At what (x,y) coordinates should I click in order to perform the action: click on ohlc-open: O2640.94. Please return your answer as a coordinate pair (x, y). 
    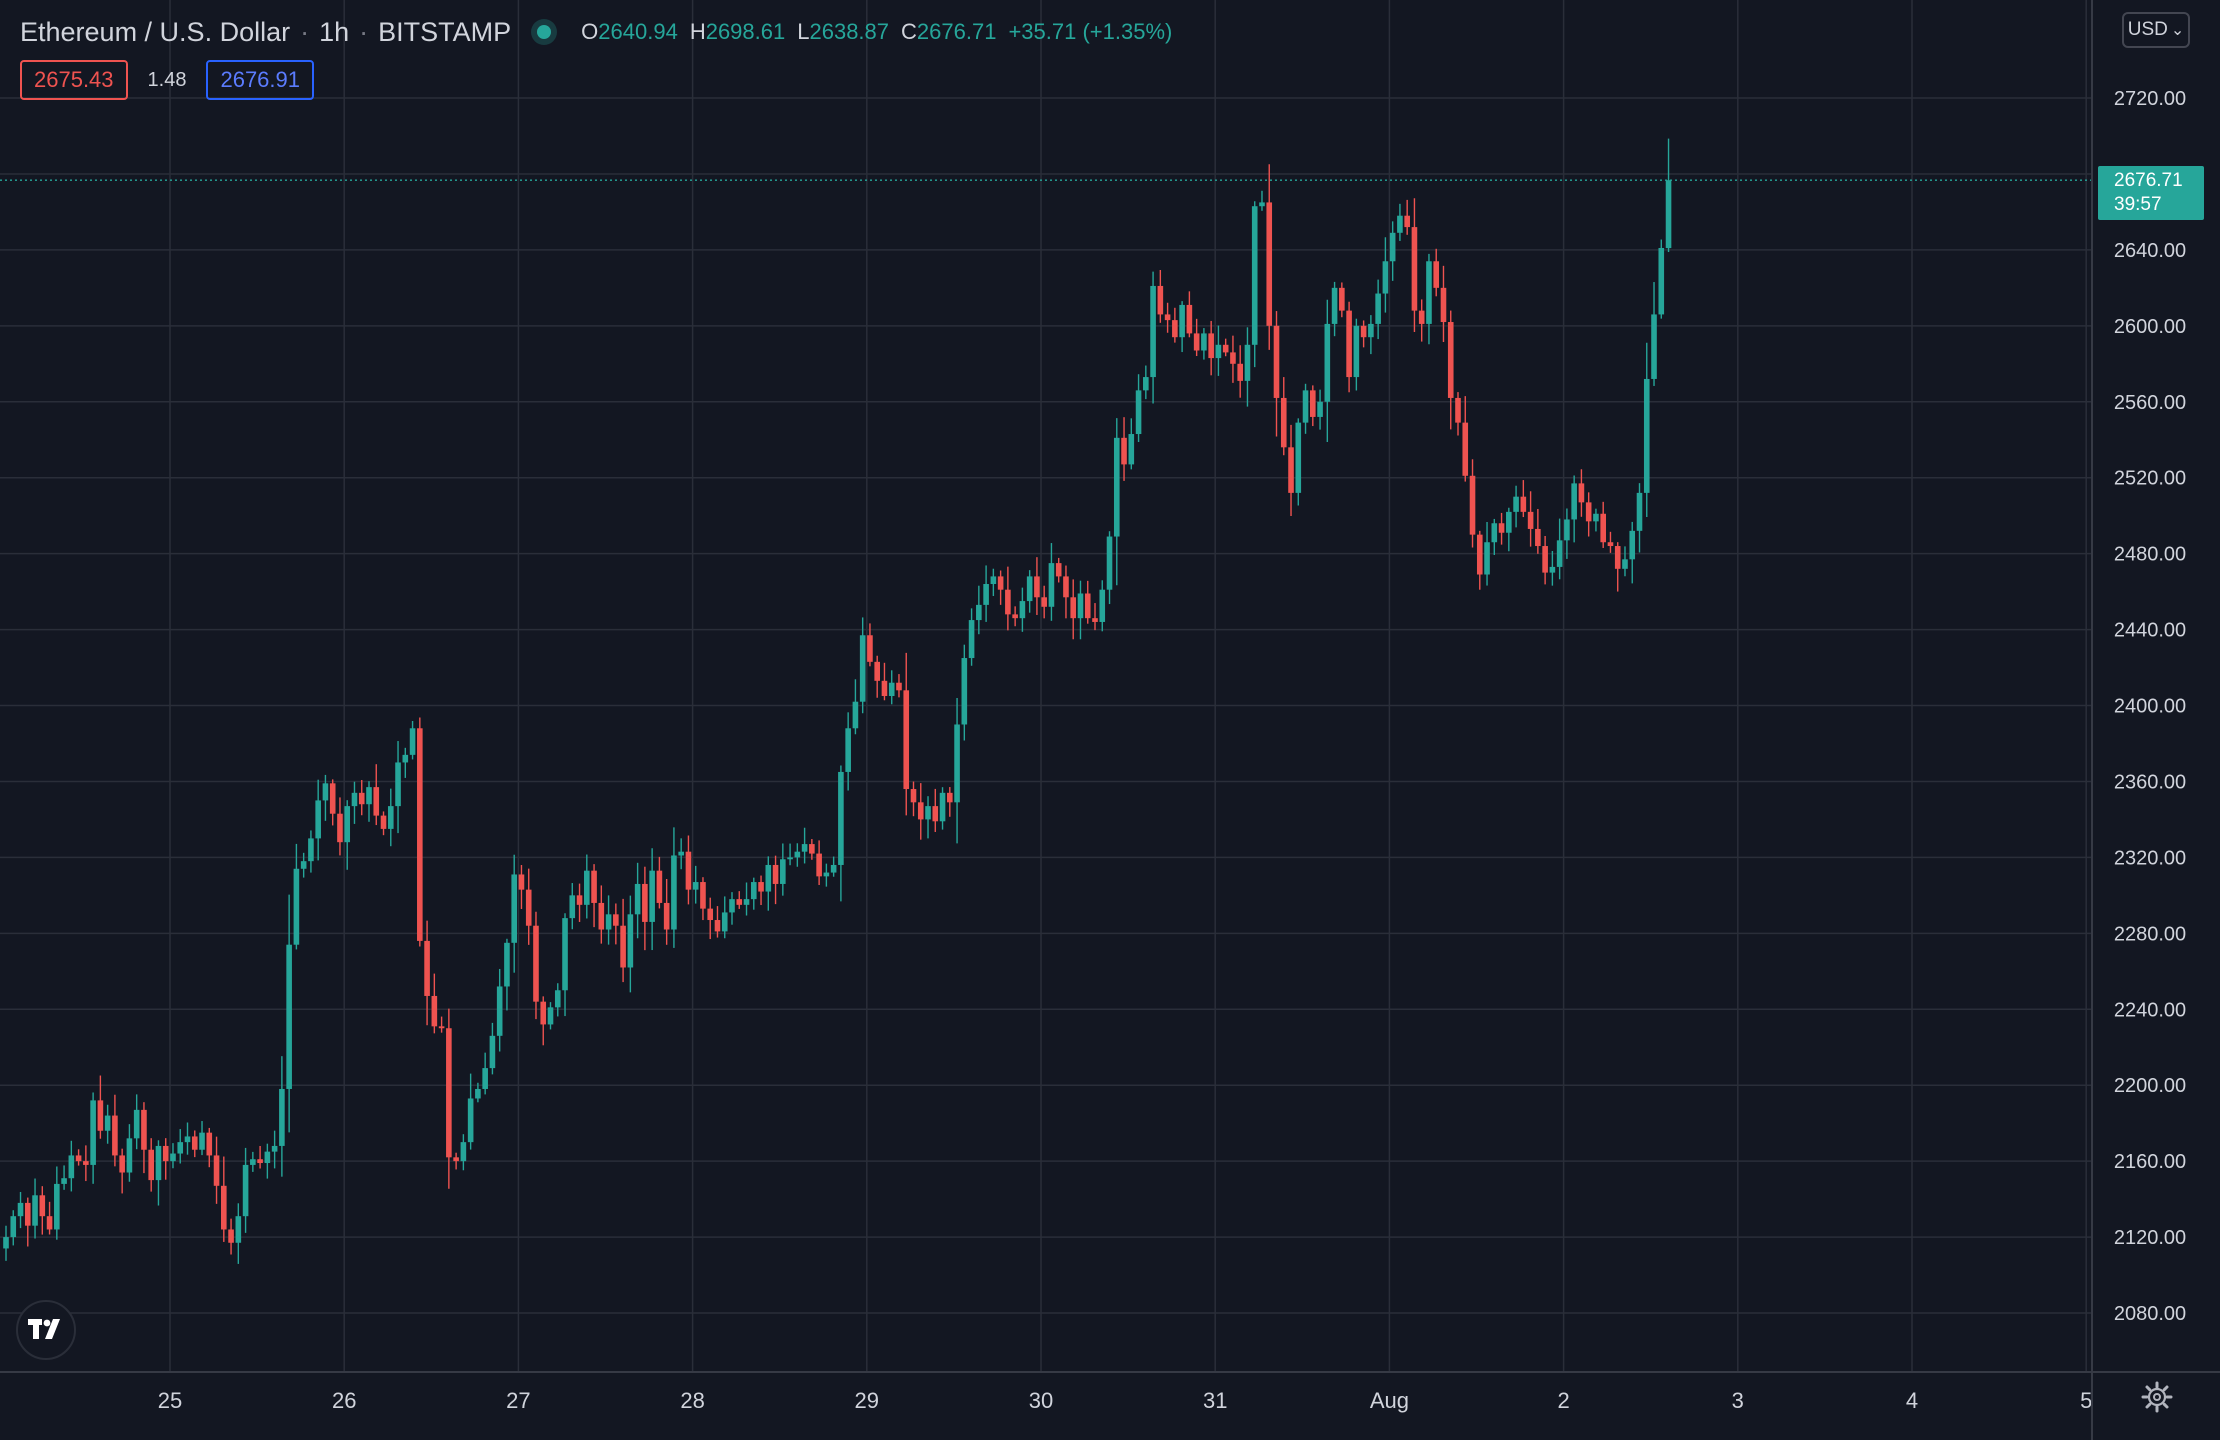
    Looking at the image, I should click on (629, 31).